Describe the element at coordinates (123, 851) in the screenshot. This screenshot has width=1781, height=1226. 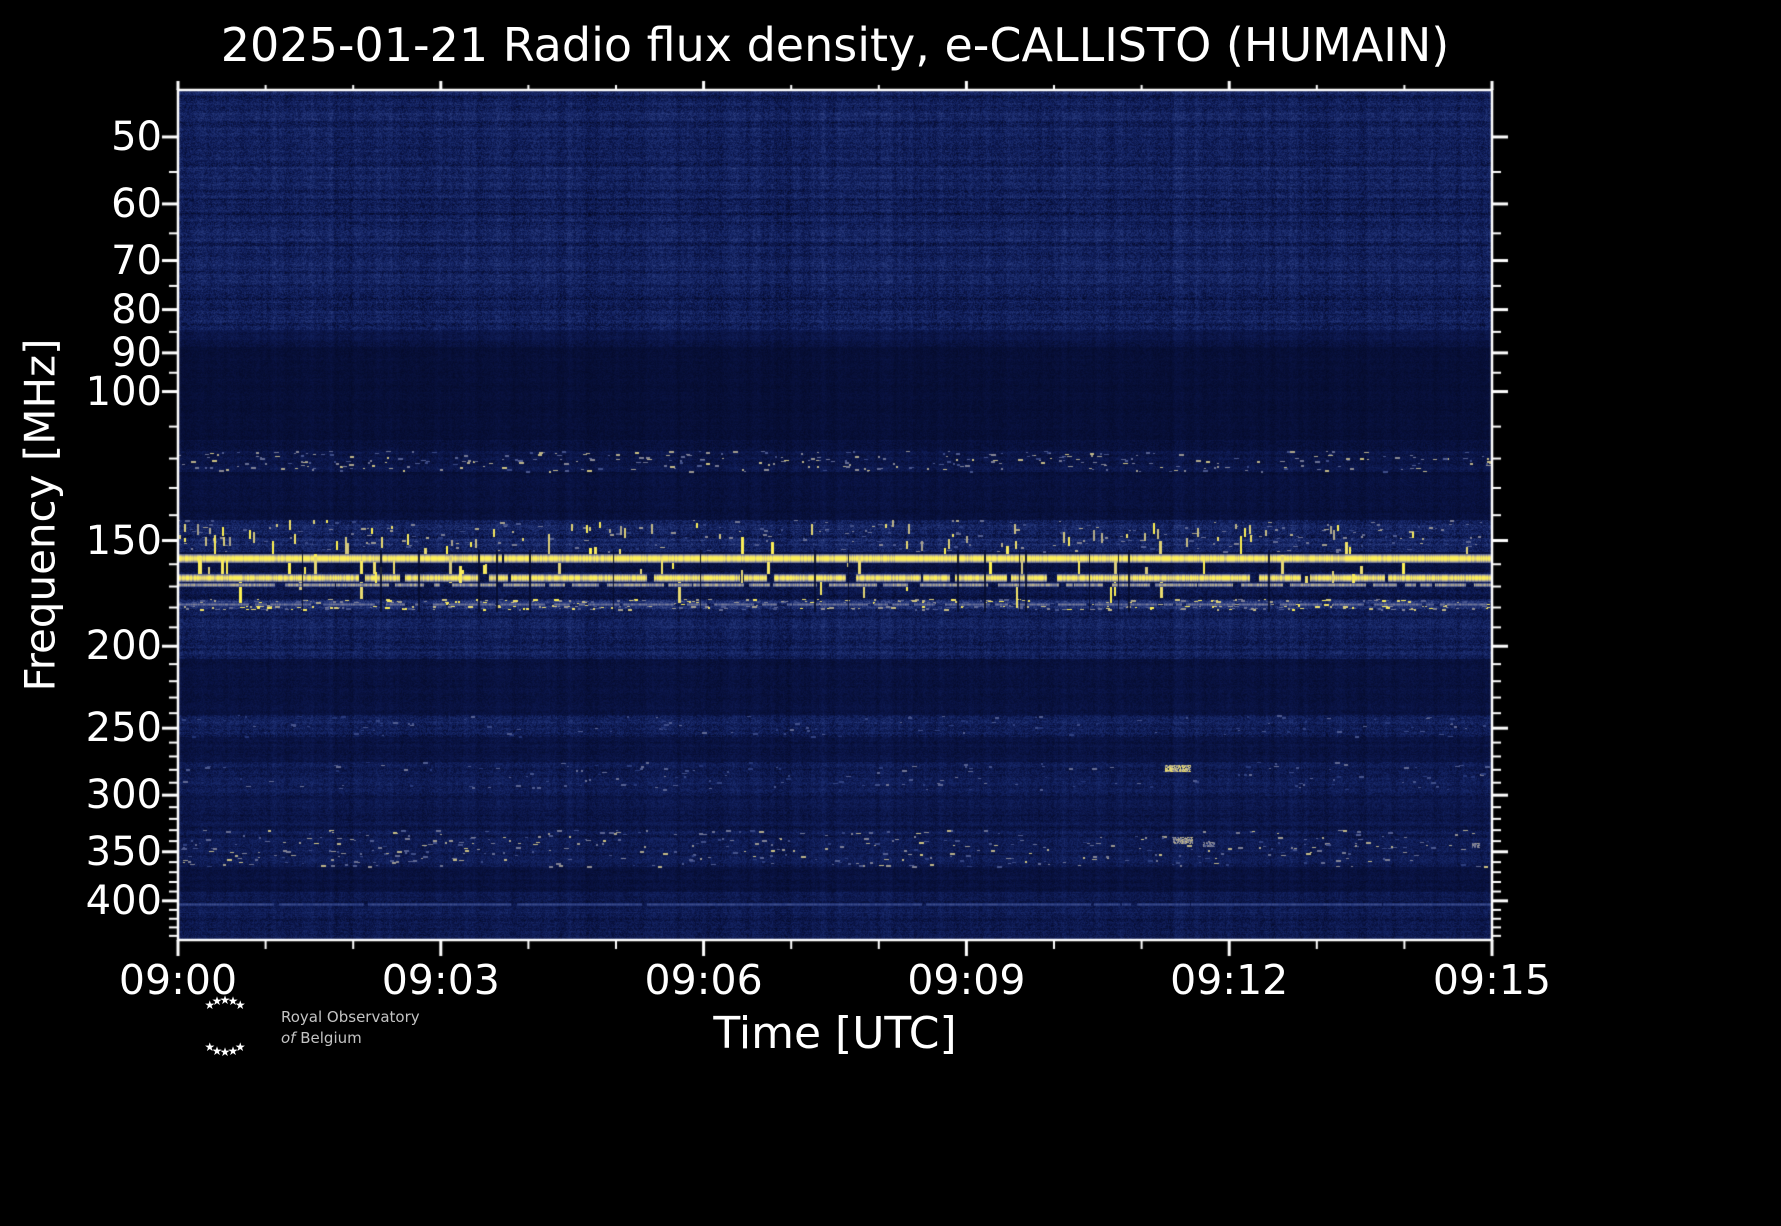
I see `y-tick-label: 350` at that location.